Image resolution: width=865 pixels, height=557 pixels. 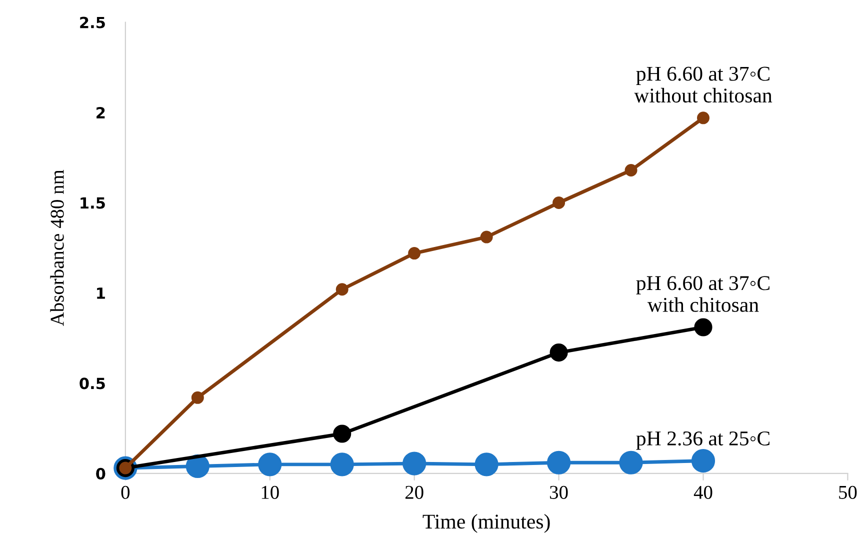 I want to click on y-tick-label: 1, so click(x=101, y=293).